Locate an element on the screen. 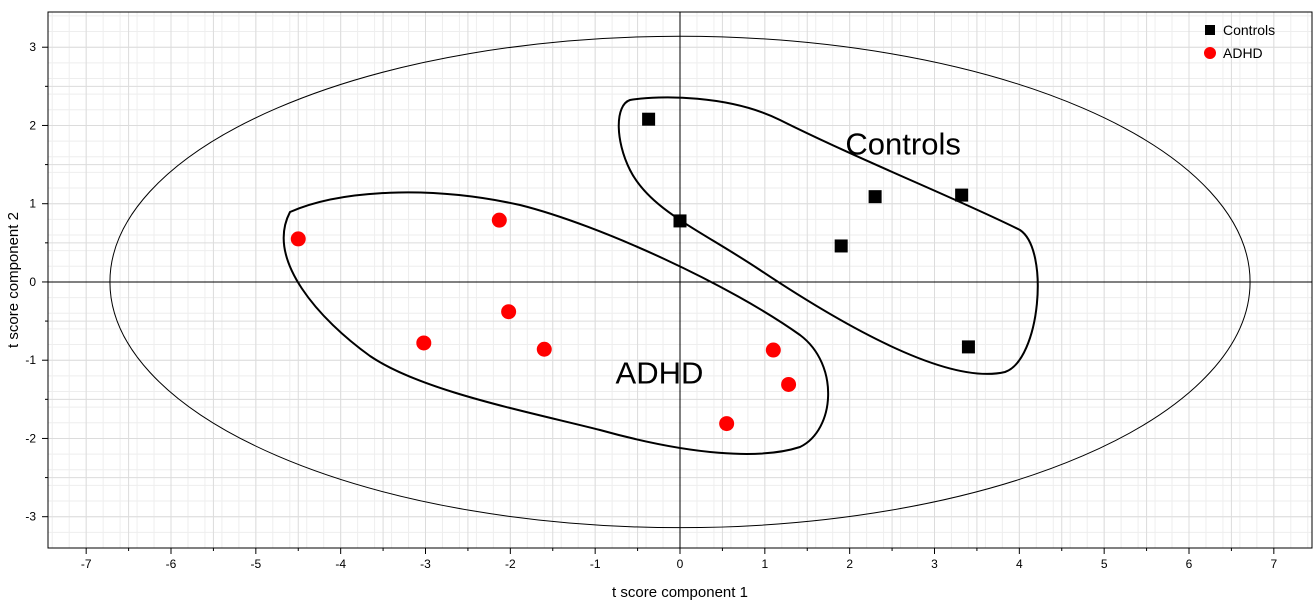 This screenshot has width=1313, height=601. y-tick-label: -1 is located at coordinates (30, 360).